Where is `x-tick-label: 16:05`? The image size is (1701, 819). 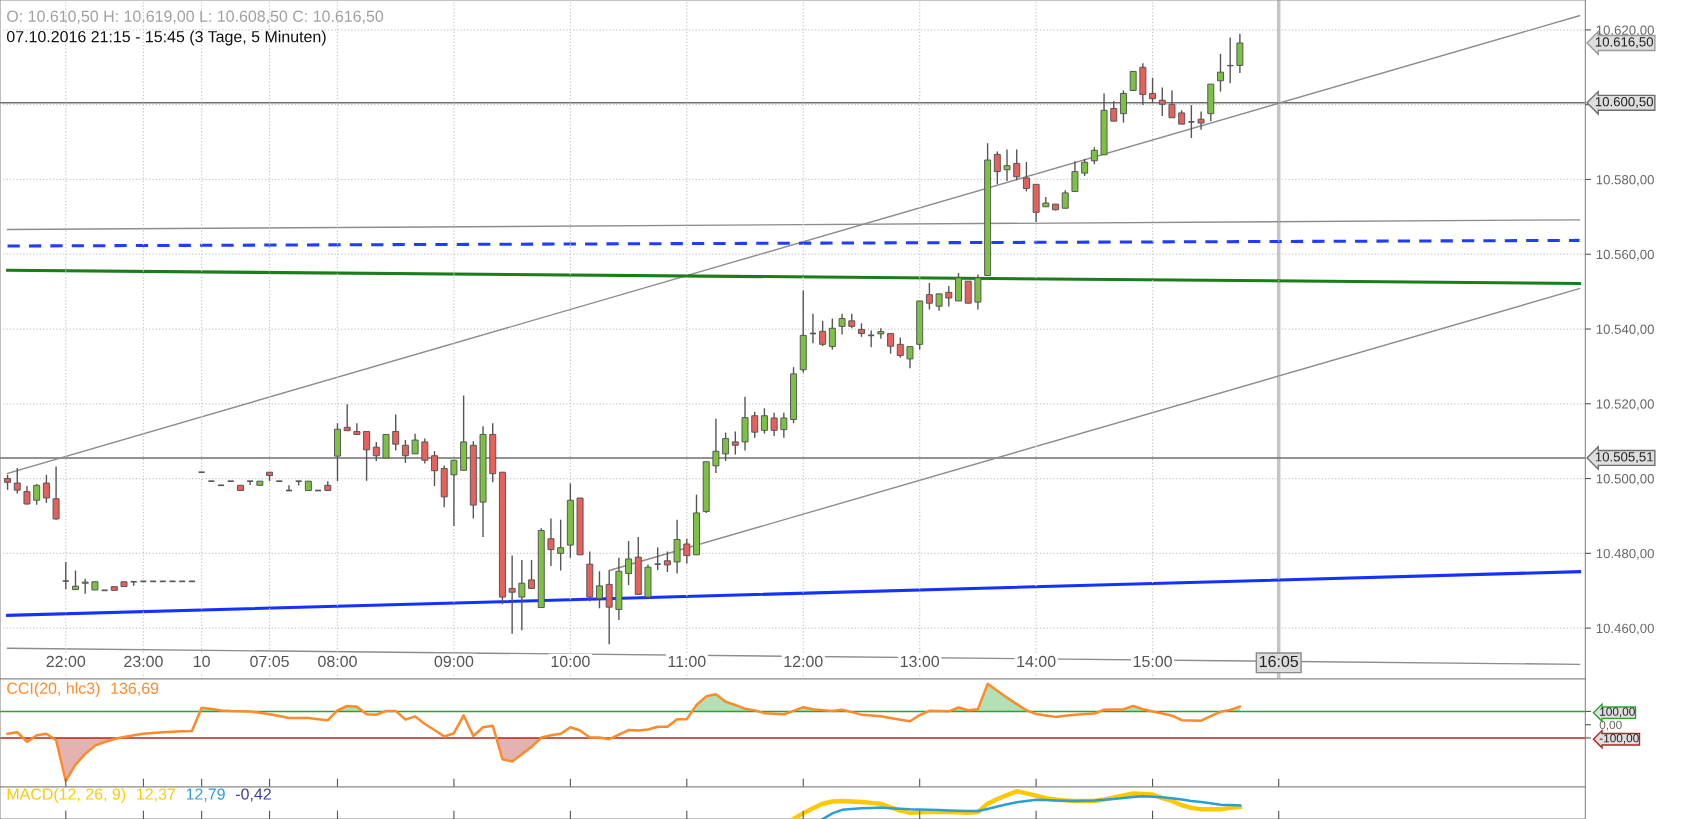 x-tick-label: 16:05 is located at coordinates (1279, 661).